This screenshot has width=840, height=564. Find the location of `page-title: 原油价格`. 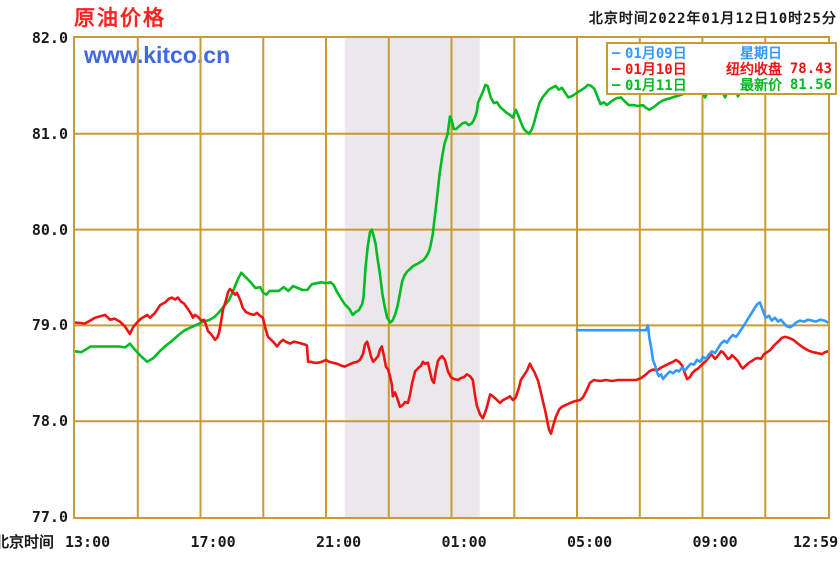

page-title: 原油价格 is located at coordinates (120, 18).